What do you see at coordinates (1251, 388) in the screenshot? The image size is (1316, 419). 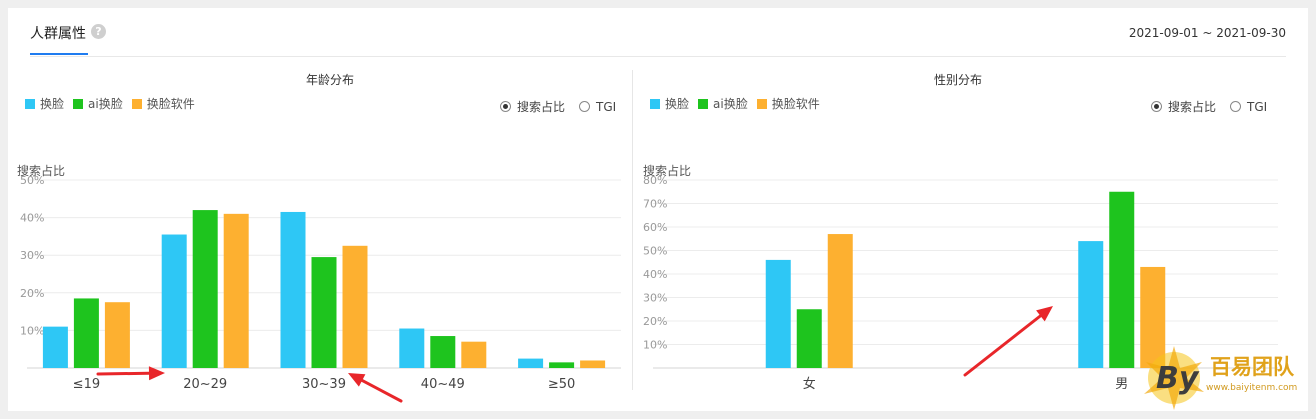 I see `watermark-url: www.baiyitenm.com` at bounding box center [1251, 388].